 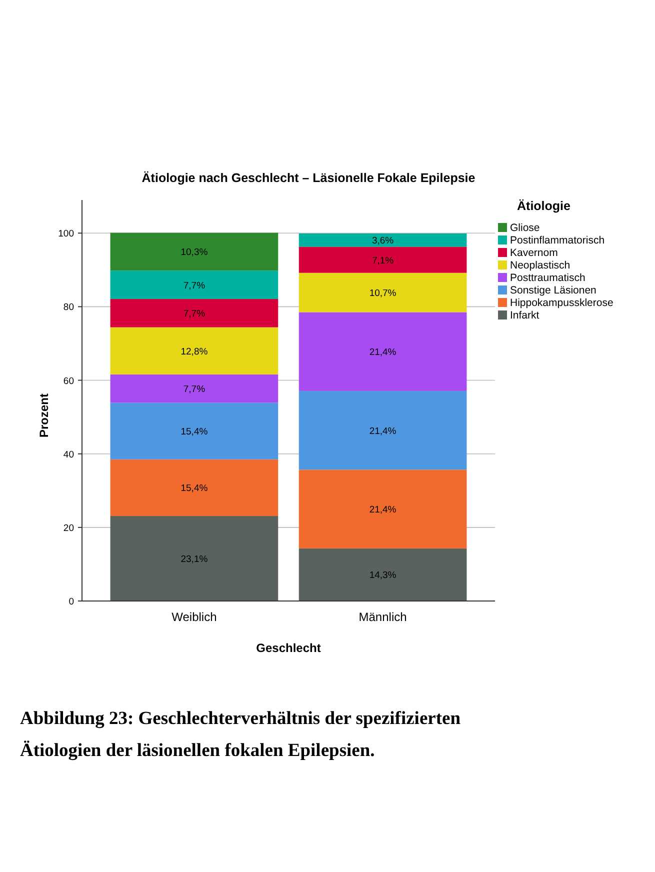 I want to click on data-label: 14,3%, so click(x=383, y=576).